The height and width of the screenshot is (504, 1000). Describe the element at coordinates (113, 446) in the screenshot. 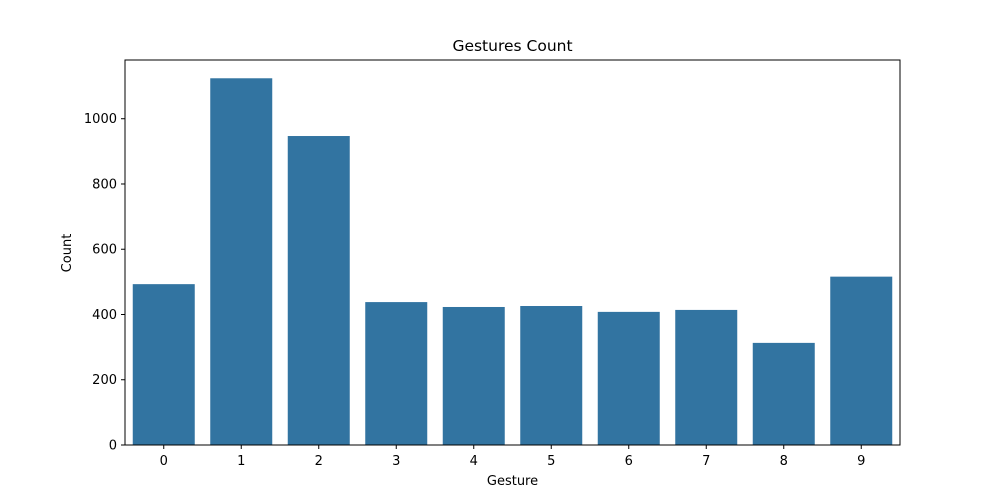

I see `y-tick-label: 0` at that location.